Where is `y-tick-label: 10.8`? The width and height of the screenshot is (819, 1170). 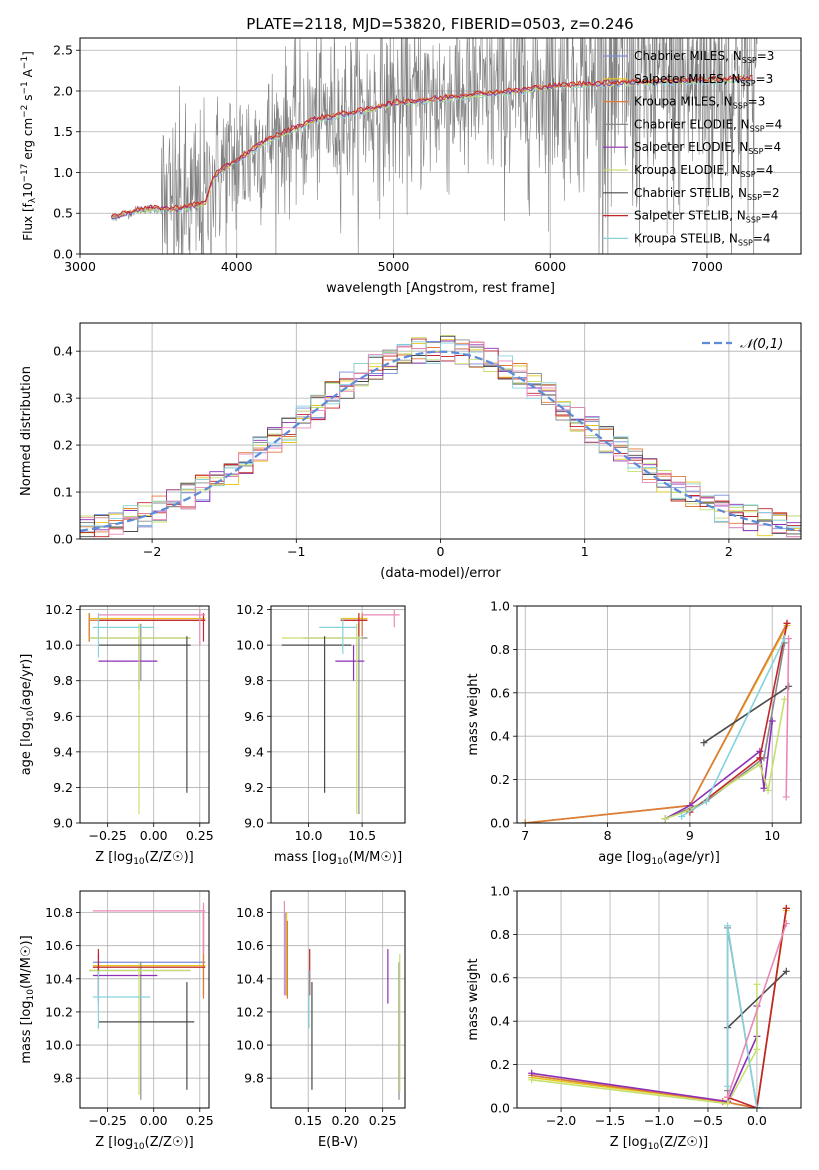
y-tick-label: 10.8 is located at coordinates (59, 912).